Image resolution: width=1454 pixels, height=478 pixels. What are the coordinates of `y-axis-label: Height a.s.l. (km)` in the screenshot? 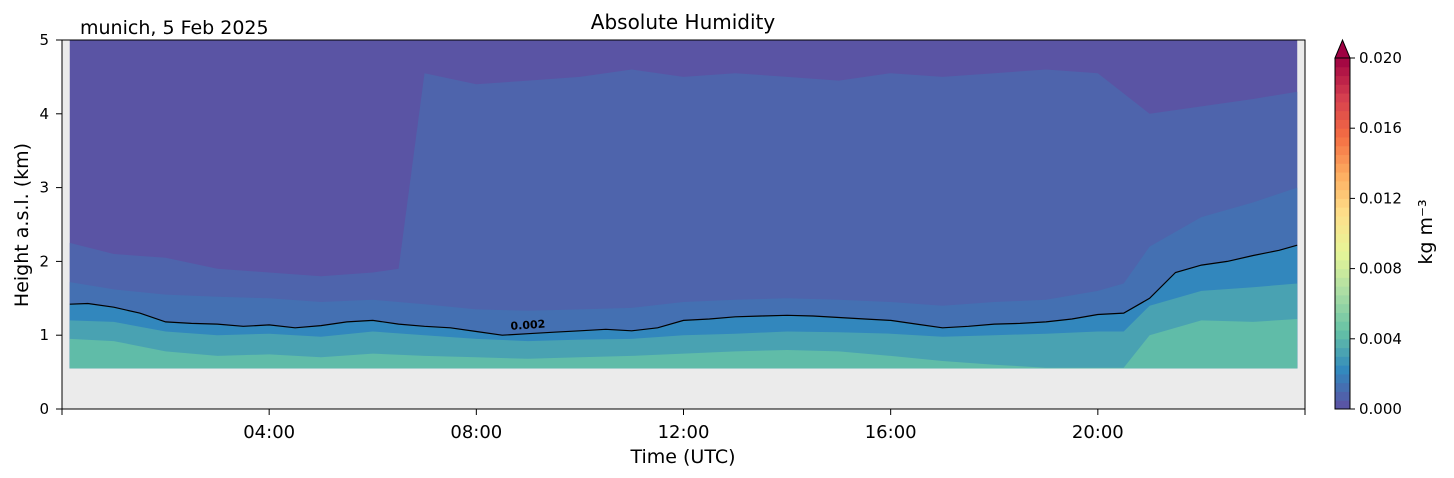 It's located at (22, 225).